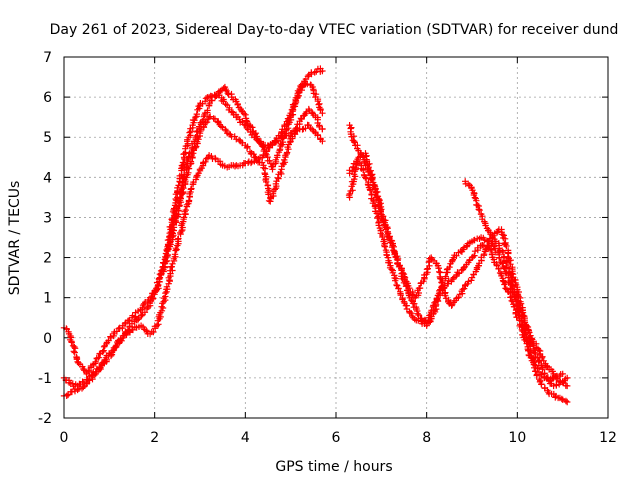 Image resolution: width=640 pixels, height=480 pixels. I want to click on y-tick-label: 2, so click(47, 259).